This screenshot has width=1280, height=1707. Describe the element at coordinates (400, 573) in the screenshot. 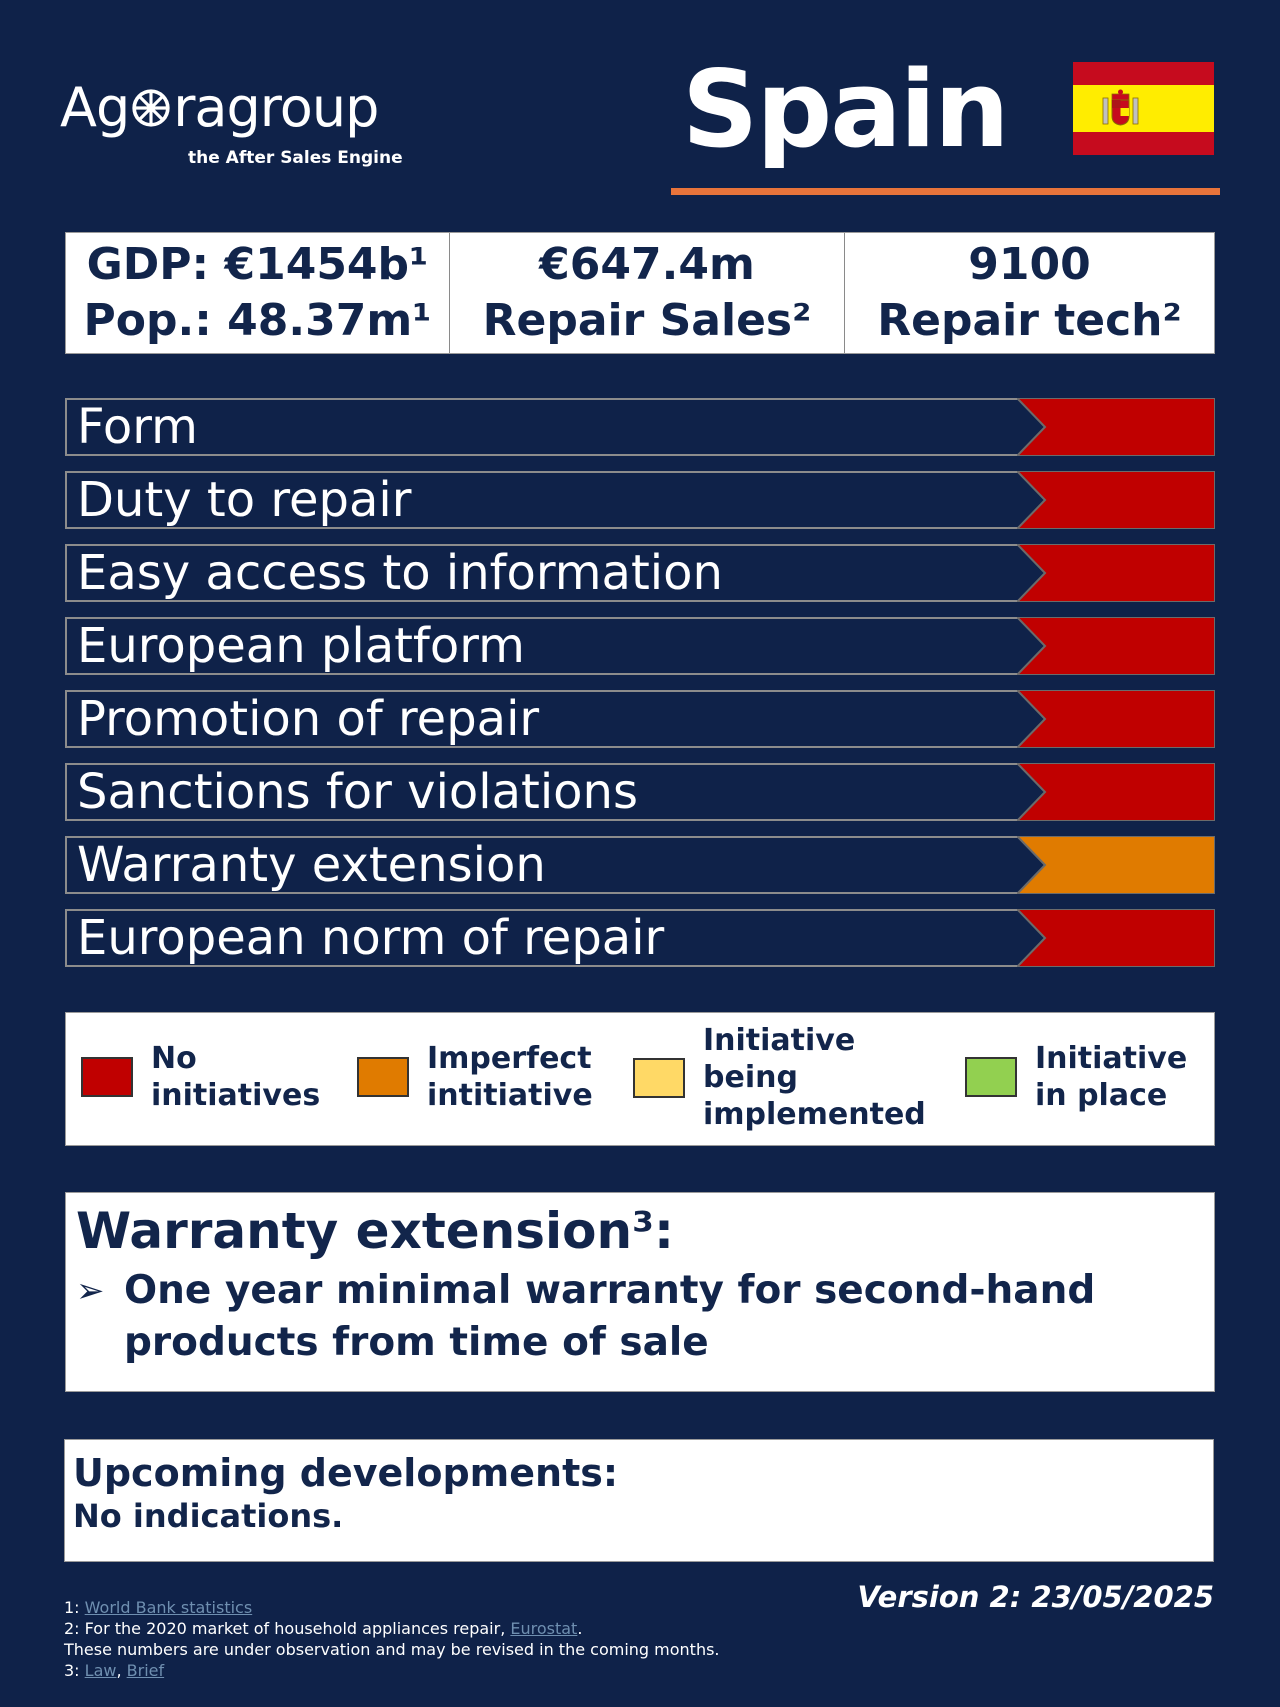

I see `criterion-label: Easy access to information` at that location.